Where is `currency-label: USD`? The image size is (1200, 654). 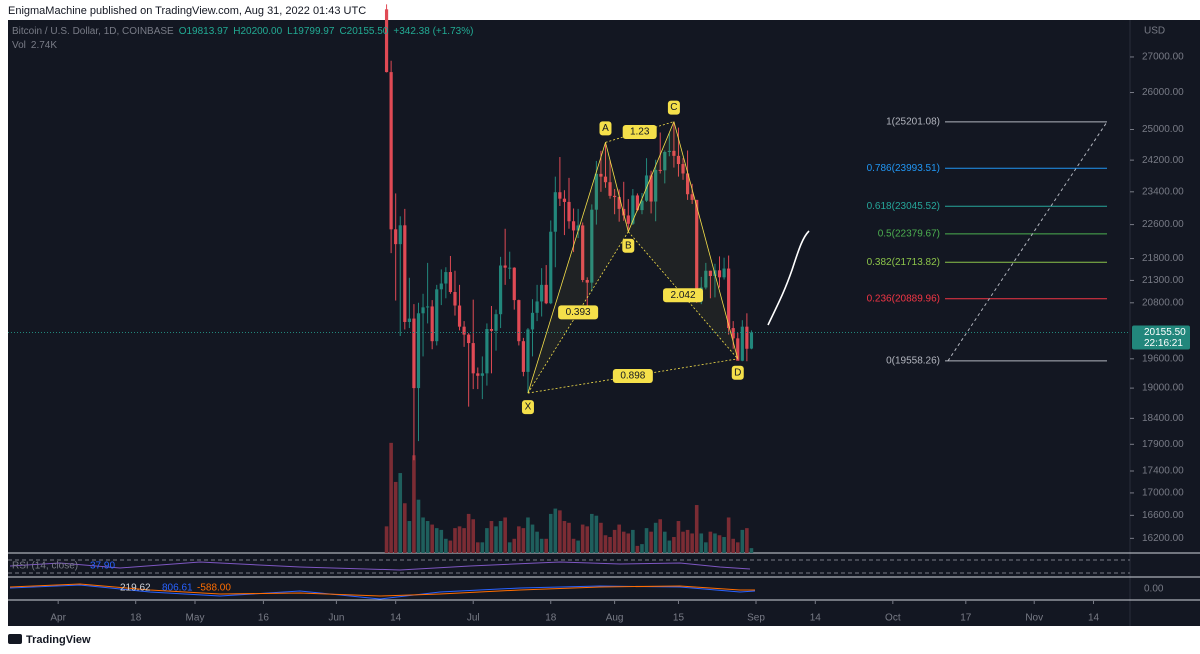
currency-label: USD is located at coordinates (1154, 31).